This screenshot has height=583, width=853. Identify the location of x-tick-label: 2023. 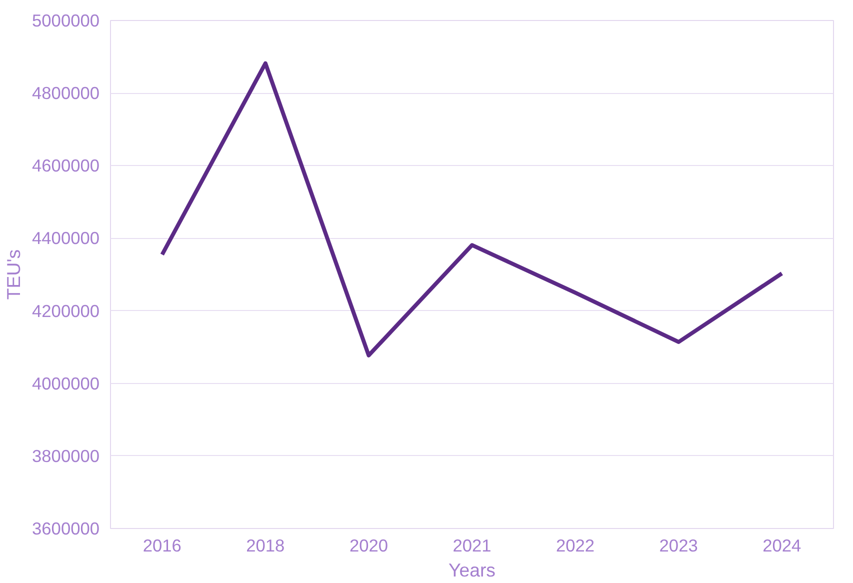
(678, 546).